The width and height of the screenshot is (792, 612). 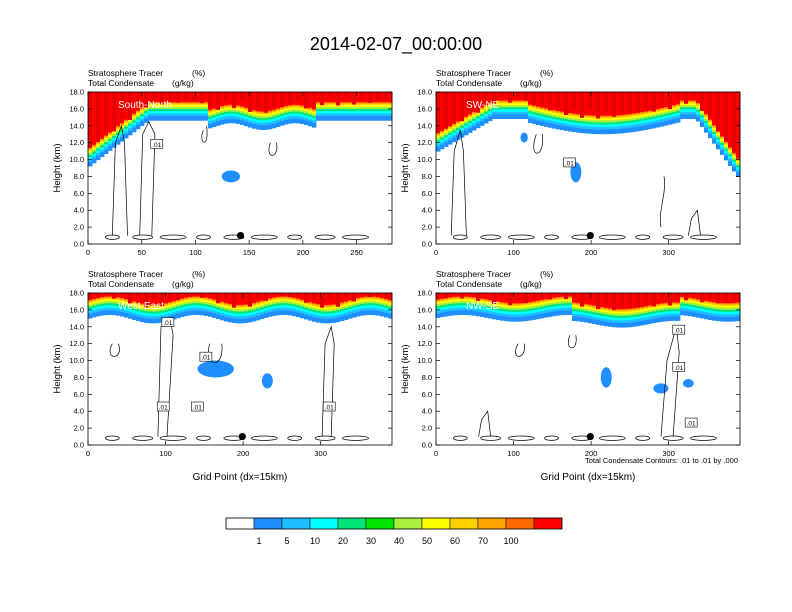 What do you see at coordinates (286, 541) in the screenshot?
I see `colorbar-label: 5` at bounding box center [286, 541].